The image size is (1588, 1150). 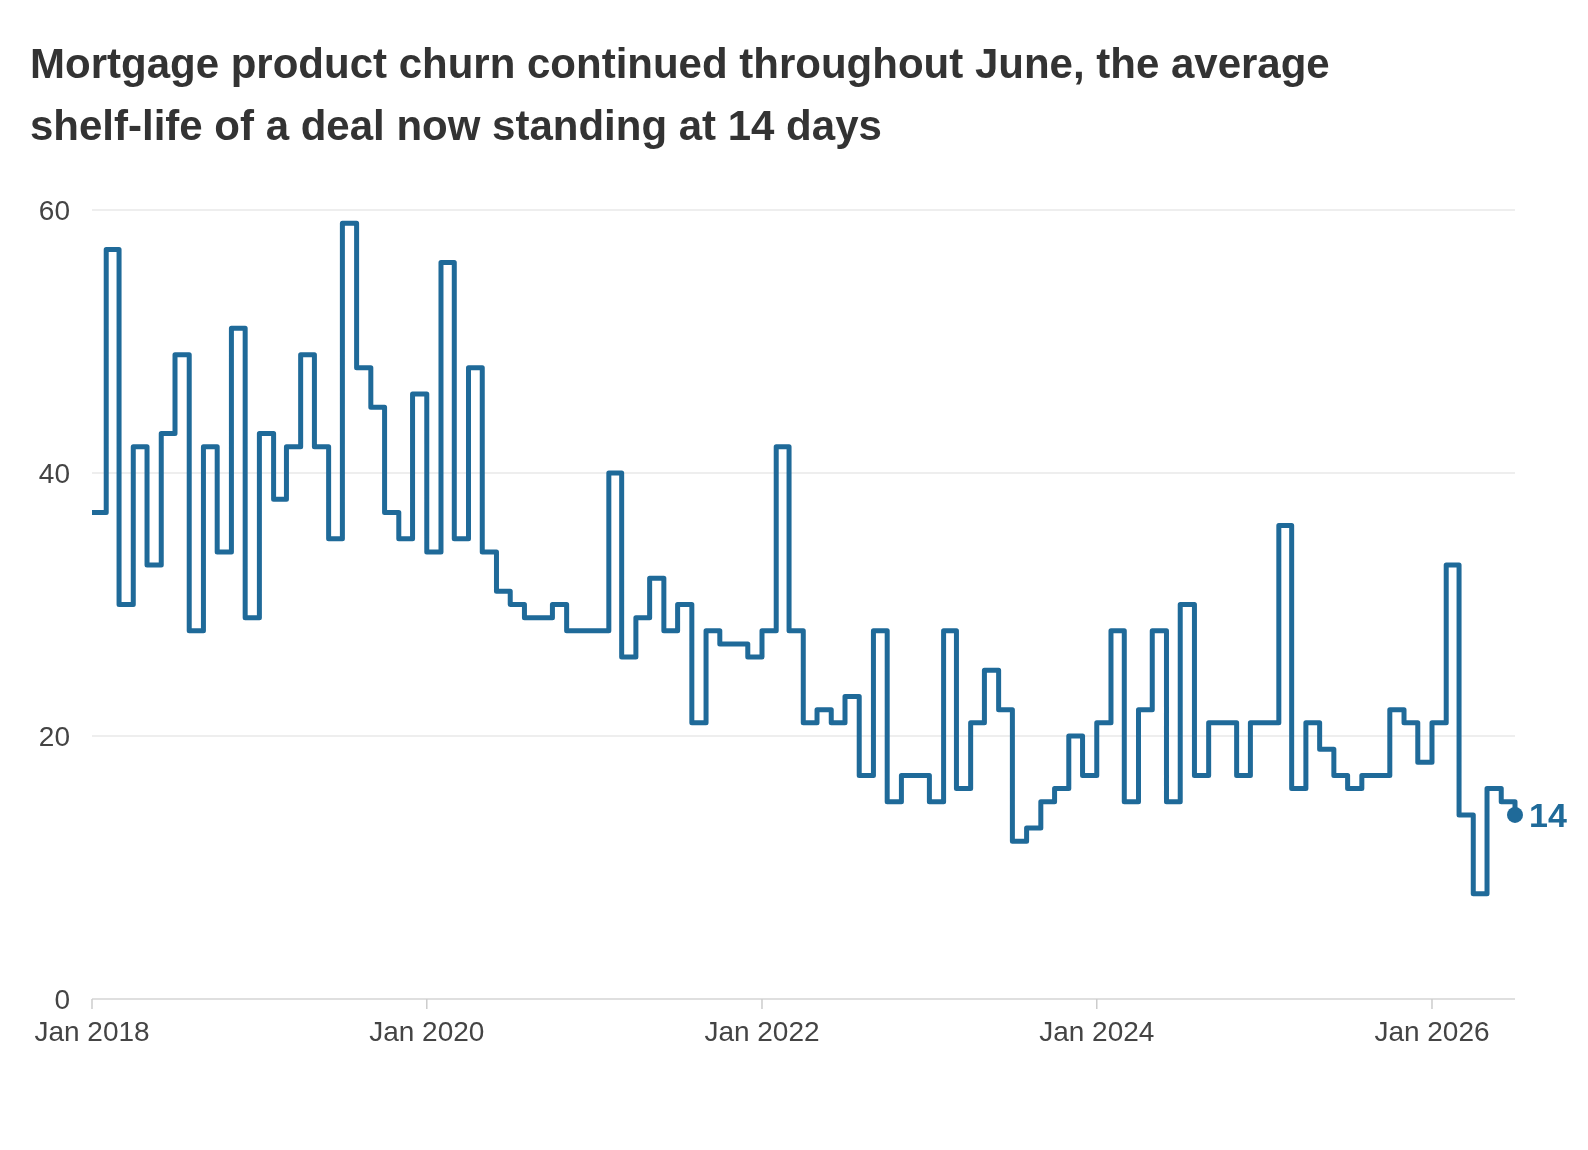 What do you see at coordinates (1432, 1031) in the screenshot?
I see `x-tick-label: Jan 2026` at bounding box center [1432, 1031].